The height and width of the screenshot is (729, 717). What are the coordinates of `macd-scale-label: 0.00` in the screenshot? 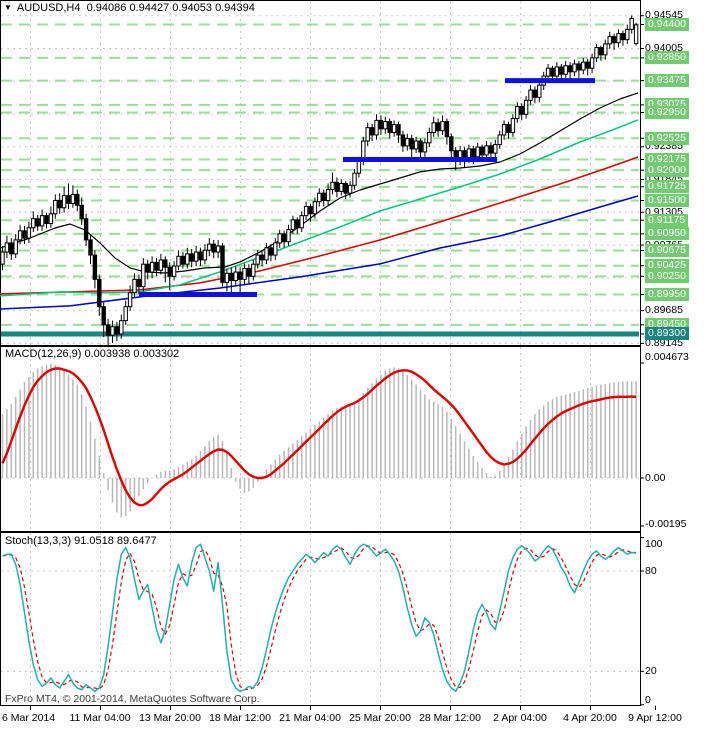 It's located at (655, 478).